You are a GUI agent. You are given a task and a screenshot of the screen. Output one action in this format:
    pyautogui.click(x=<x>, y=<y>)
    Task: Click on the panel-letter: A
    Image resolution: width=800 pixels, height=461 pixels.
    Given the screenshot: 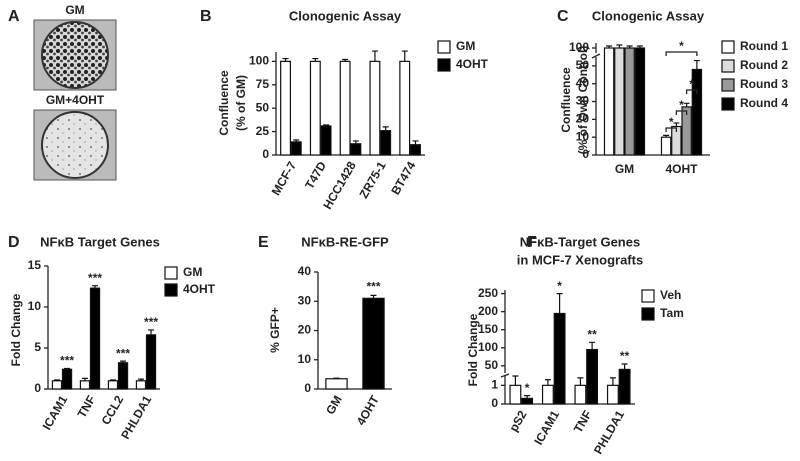 What is the action you would take?
    pyautogui.click(x=14, y=16)
    